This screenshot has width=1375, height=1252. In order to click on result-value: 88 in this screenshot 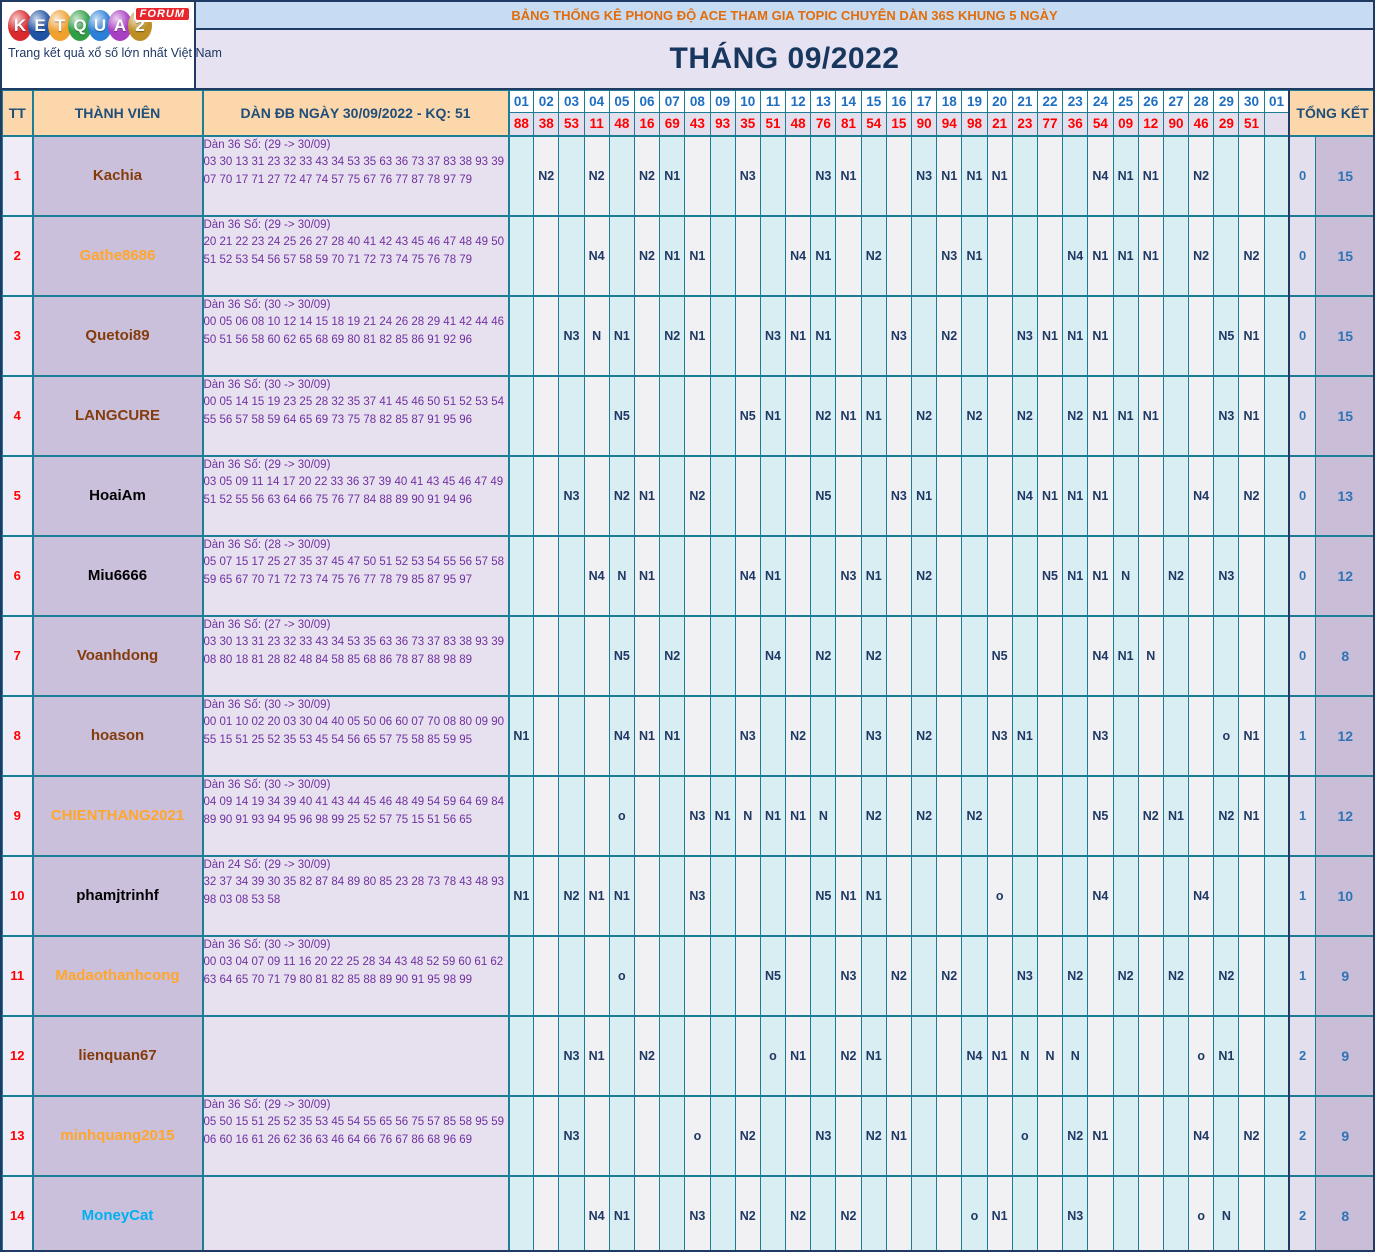, I will do `click(521, 124)`.